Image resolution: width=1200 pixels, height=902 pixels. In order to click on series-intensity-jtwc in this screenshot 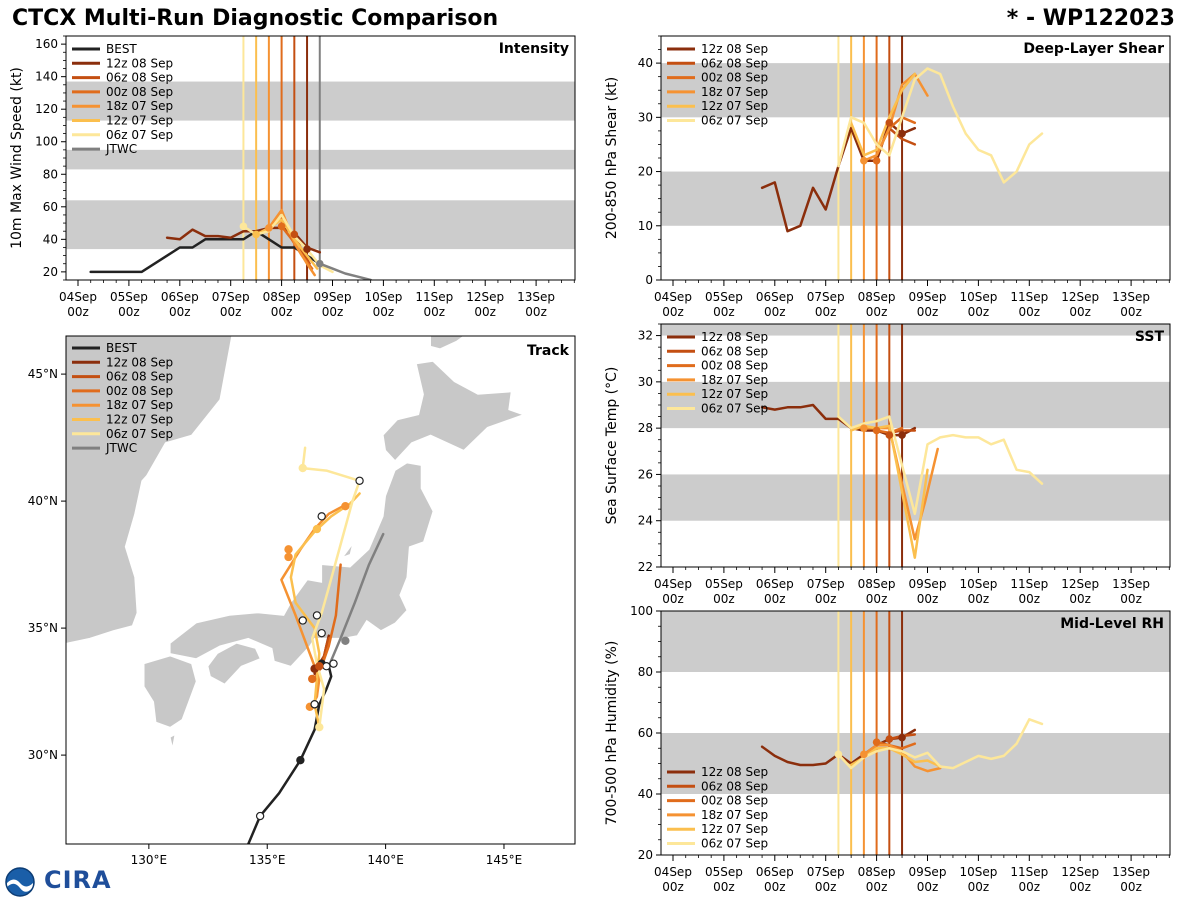, I will do `click(345, 271)`.